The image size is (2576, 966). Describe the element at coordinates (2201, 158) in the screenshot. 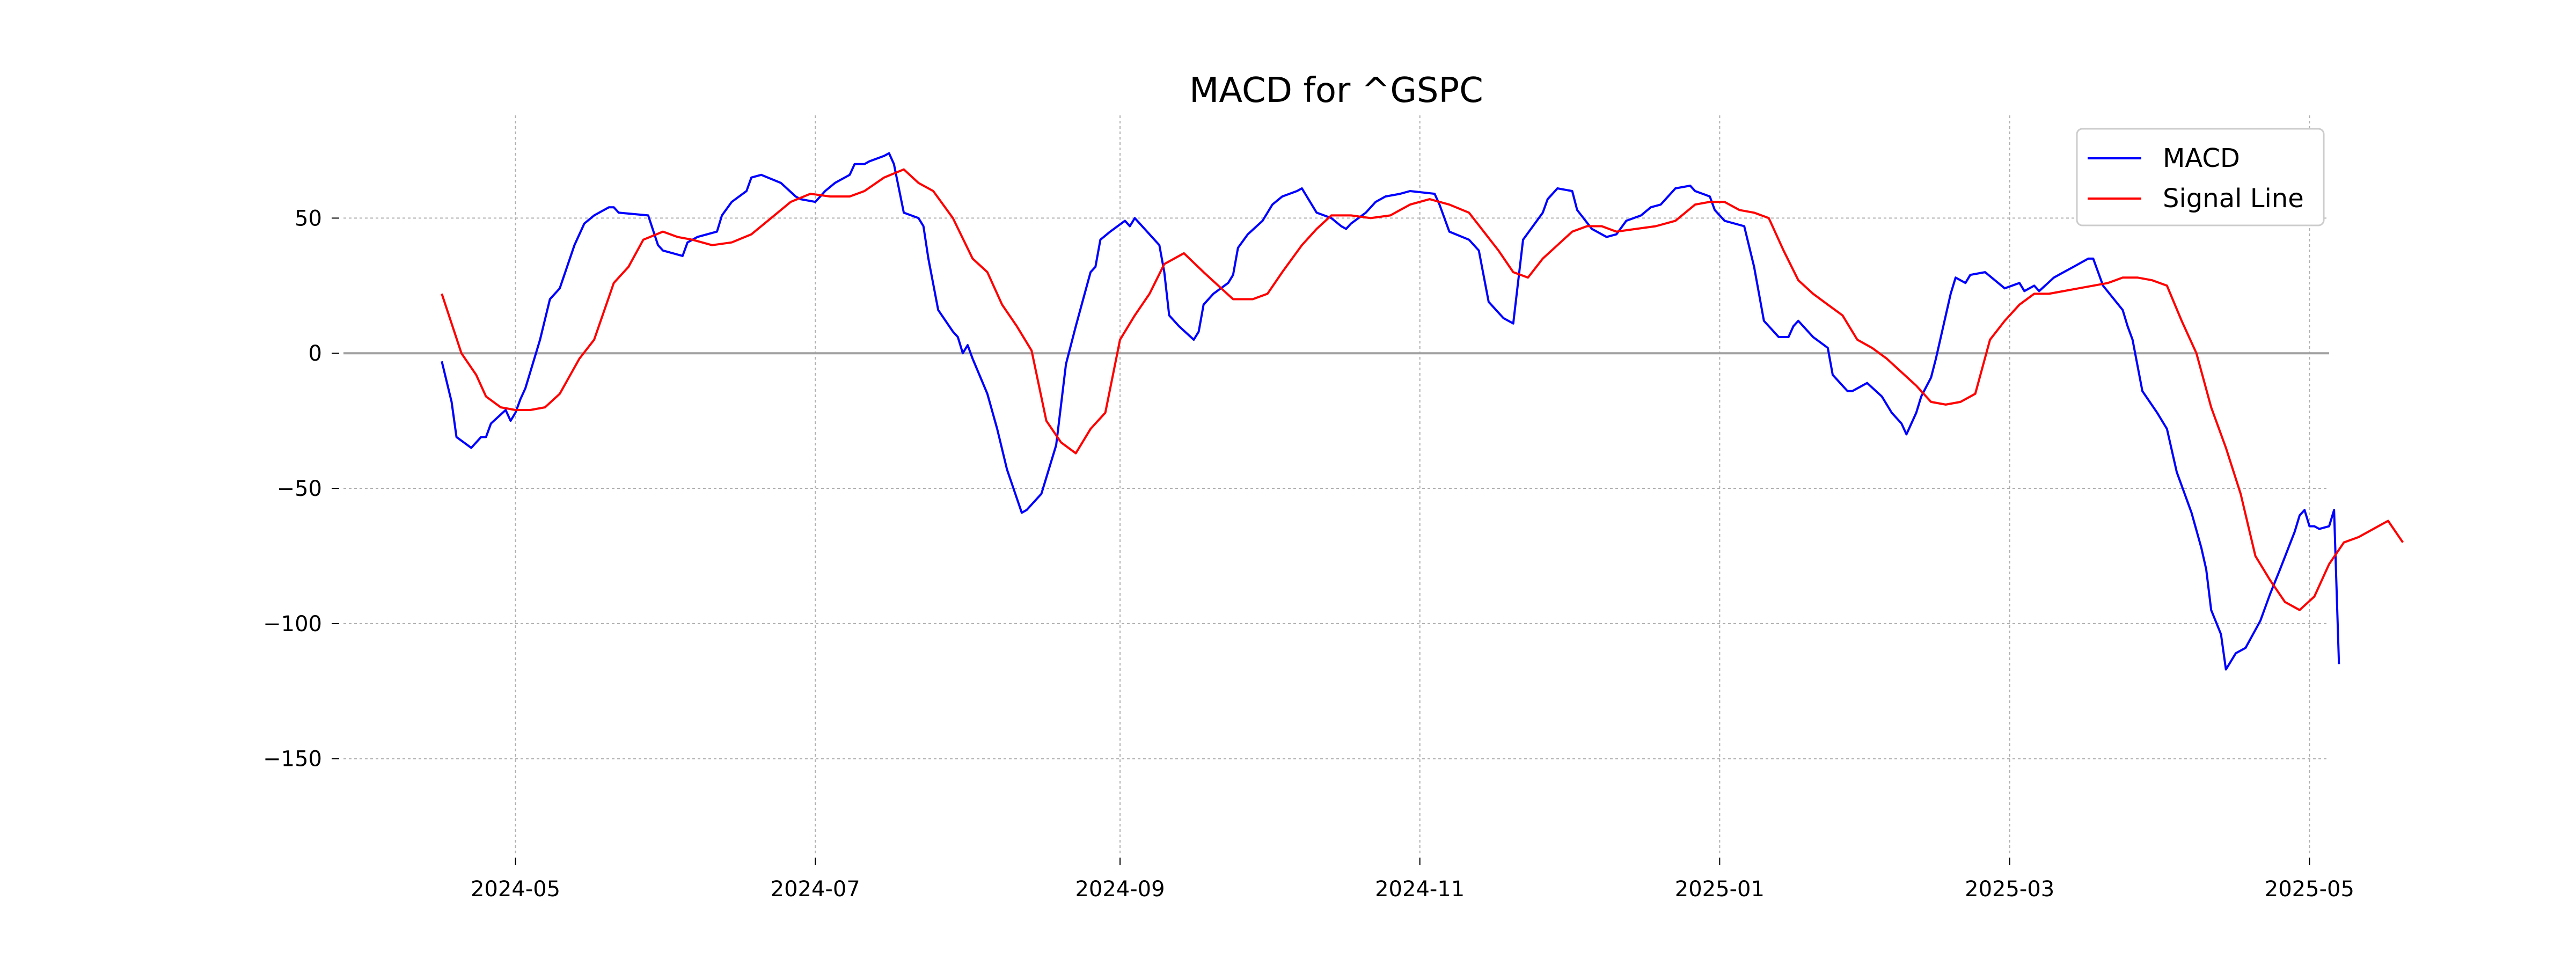

I see `legend-label: MACD` at that location.